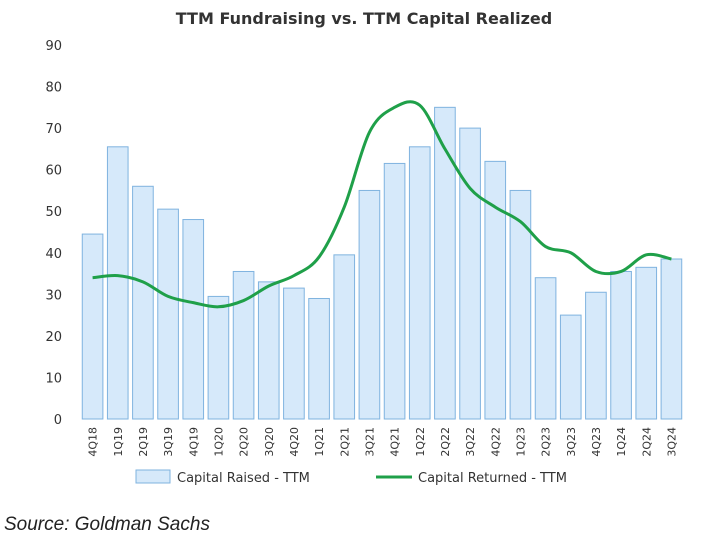  Describe the element at coordinates (168, 314) in the screenshot. I see `bar-3Q19` at that location.